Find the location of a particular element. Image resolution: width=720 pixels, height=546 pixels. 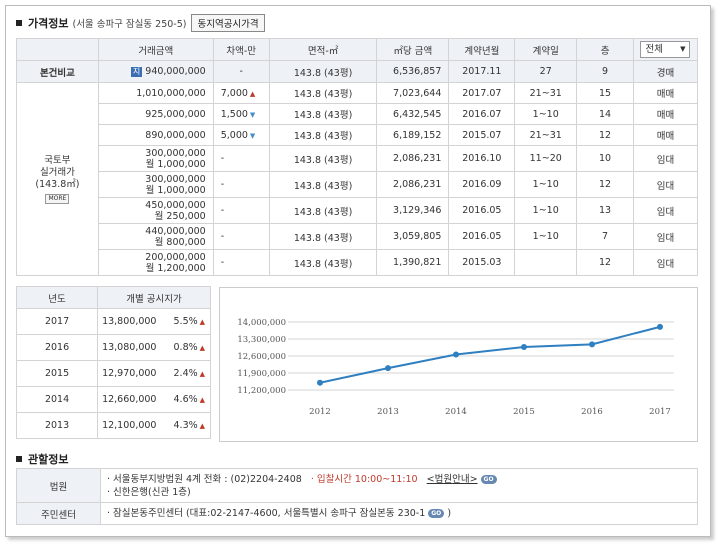

table-row: 2017 13,800,000 5.5% ▲ is located at coordinates (113, 321).